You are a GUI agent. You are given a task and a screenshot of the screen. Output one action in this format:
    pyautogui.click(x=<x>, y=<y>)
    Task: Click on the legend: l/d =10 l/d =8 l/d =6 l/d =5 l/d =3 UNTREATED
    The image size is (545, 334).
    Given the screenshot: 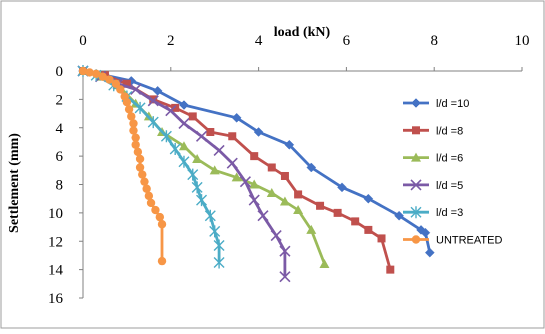 What is the action you would take?
    pyautogui.click(x=452, y=172)
    